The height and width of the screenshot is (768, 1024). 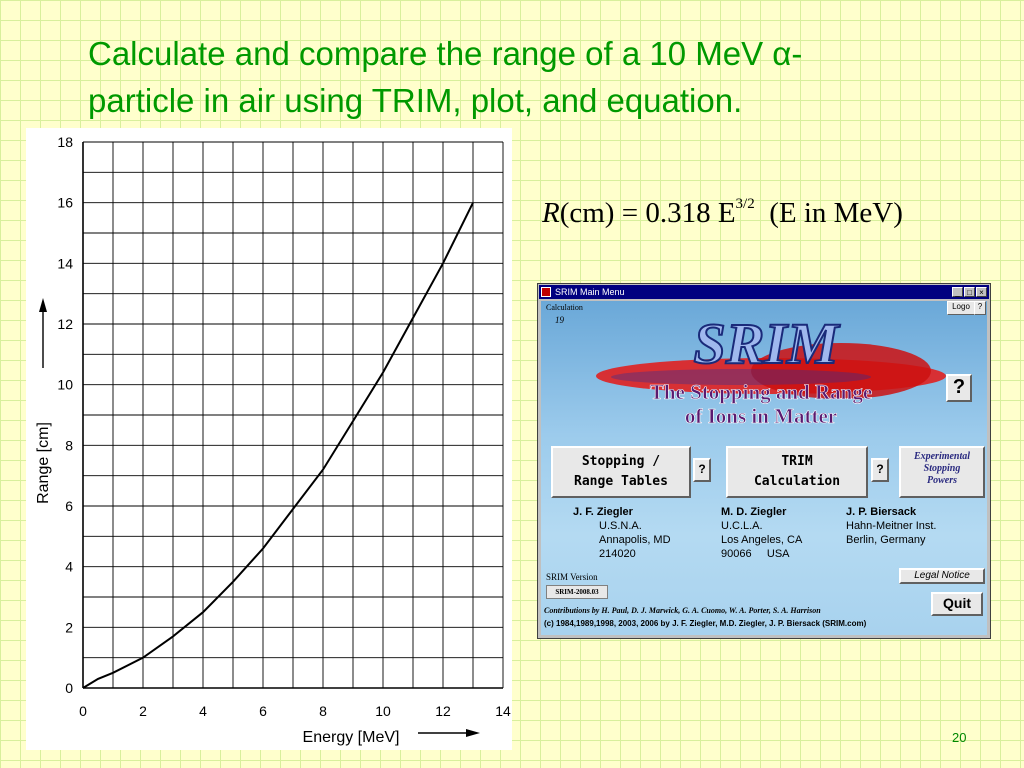 What do you see at coordinates (959, 388) in the screenshot?
I see `help-button: ?` at bounding box center [959, 388].